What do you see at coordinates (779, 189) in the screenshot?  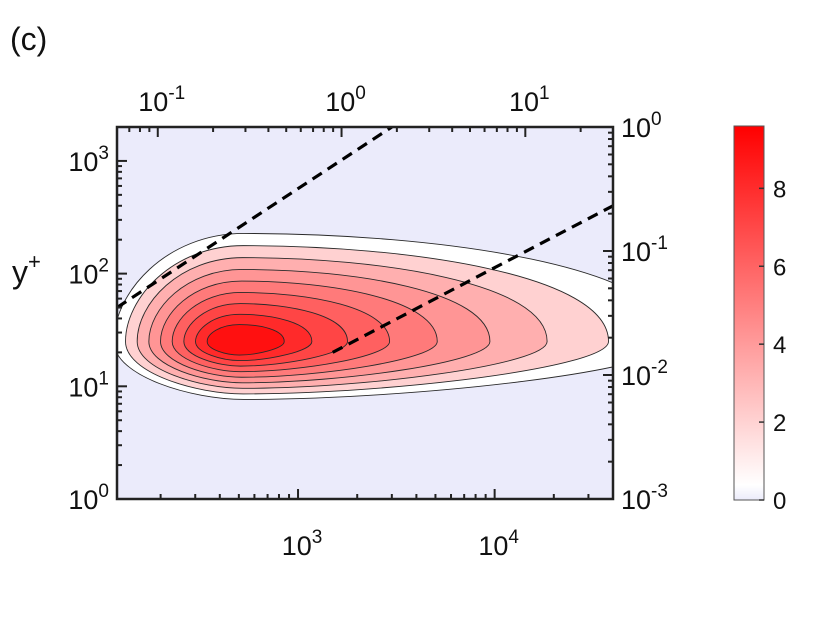 I see `colorbar-tick-label: 8` at bounding box center [779, 189].